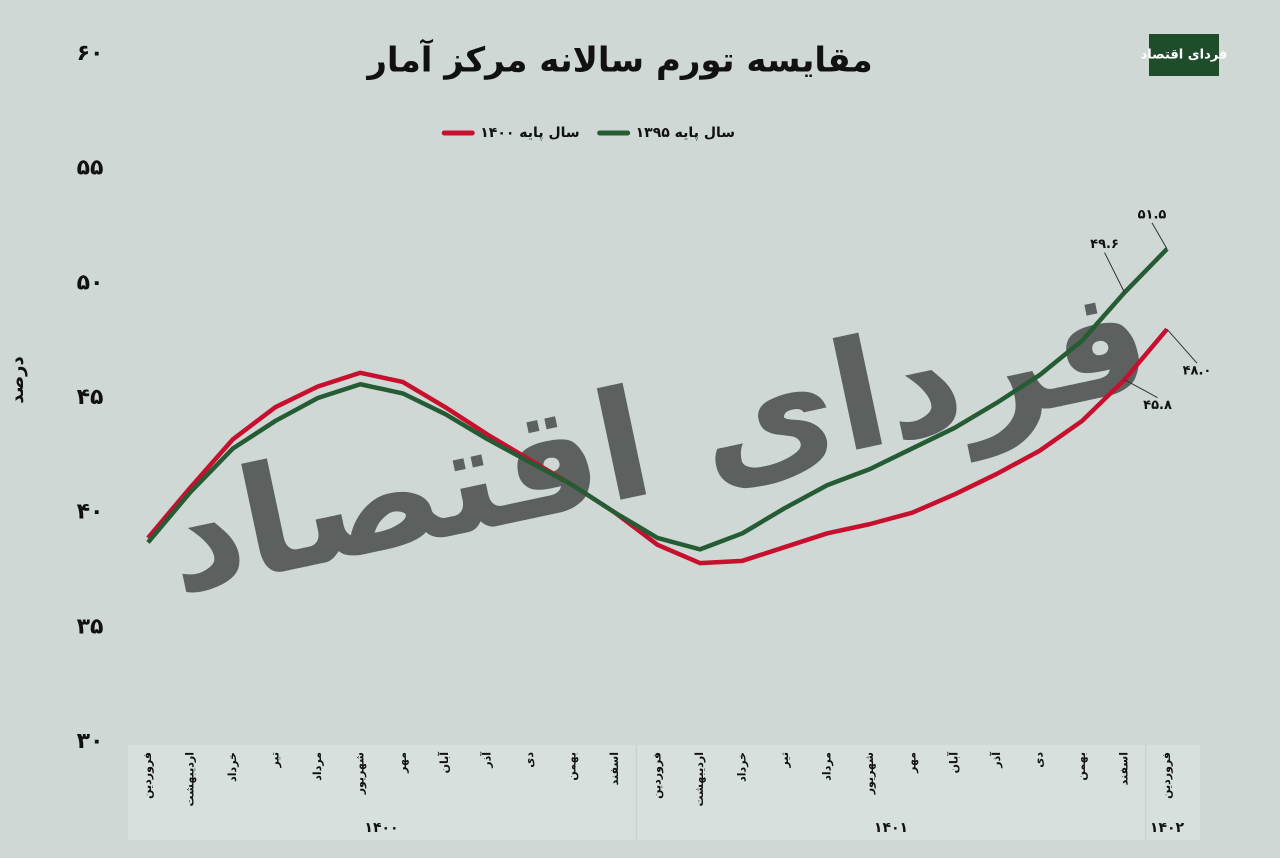 This screenshot has height=858, width=1280. Describe the element at coordinates (891, 828) in the screenshot. I see `year-label: ۱۴۰۱` at that location.